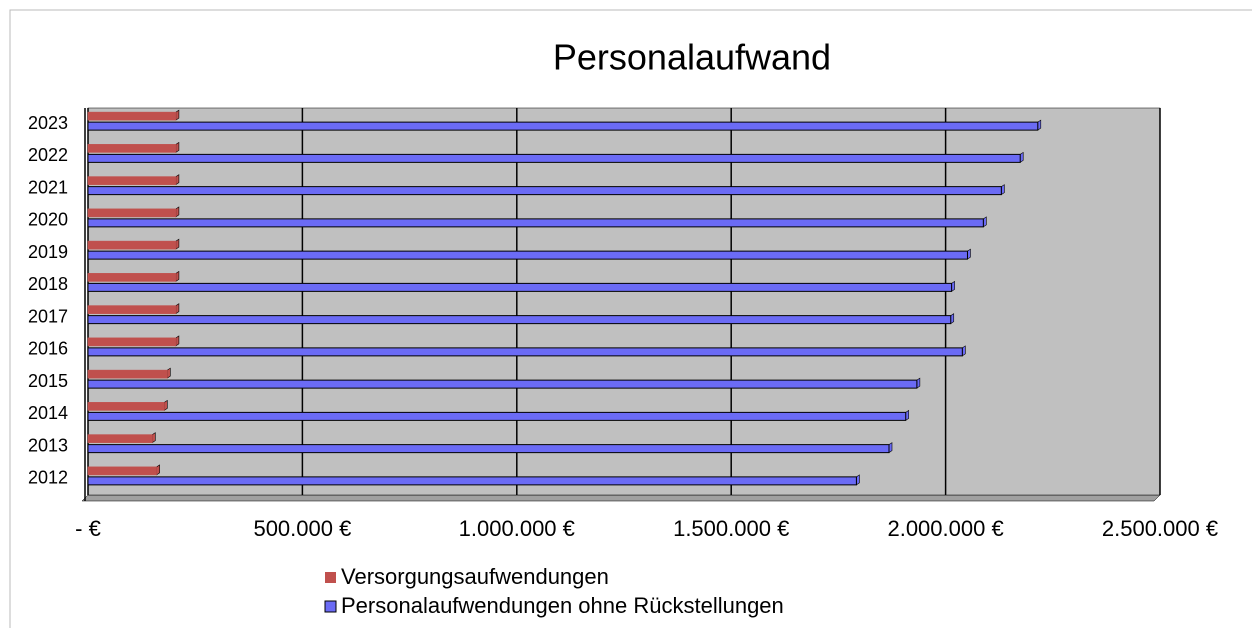  I want to click on x-tick-label: 1.000.000 €, so click(517, 528).